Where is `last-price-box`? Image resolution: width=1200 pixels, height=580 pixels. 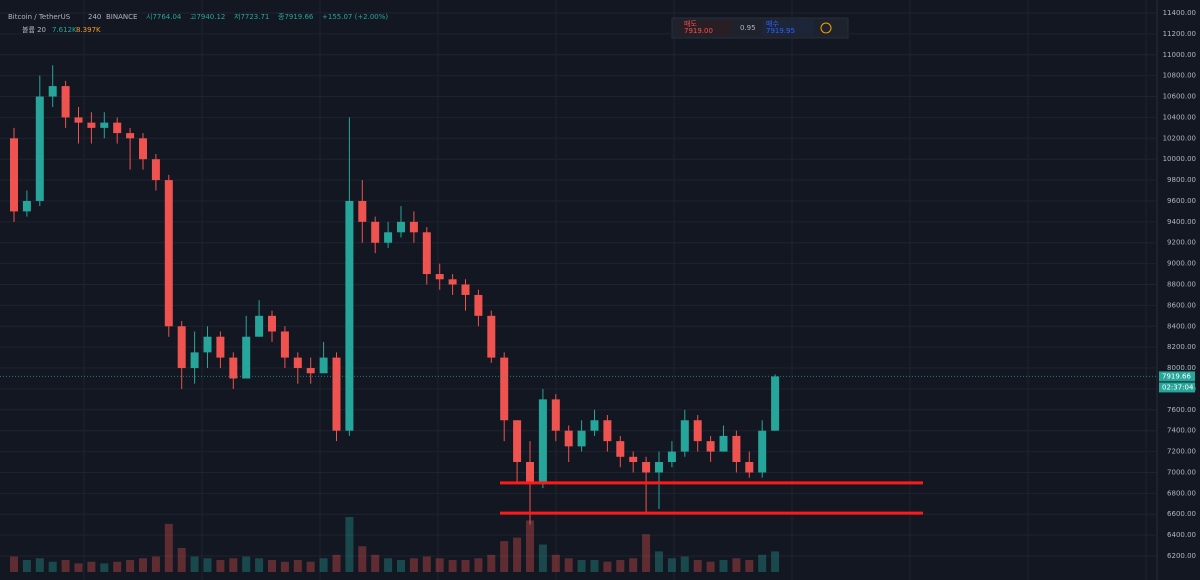
last-price-box is located at coordinates (1177, 376).